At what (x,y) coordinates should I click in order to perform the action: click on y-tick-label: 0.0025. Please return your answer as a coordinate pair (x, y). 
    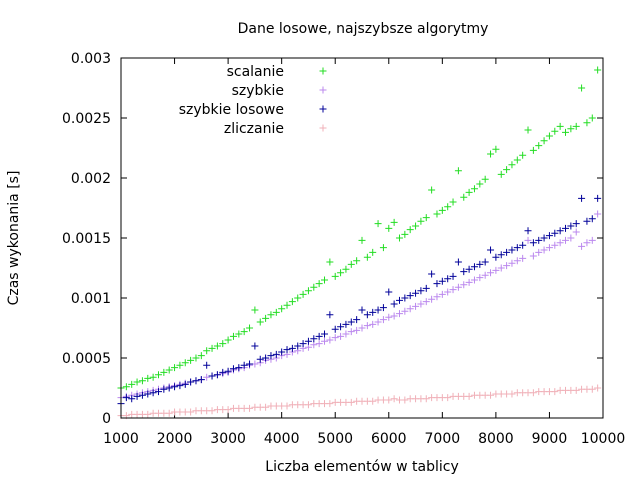
    Looking at the image, I should click on (86, 119).